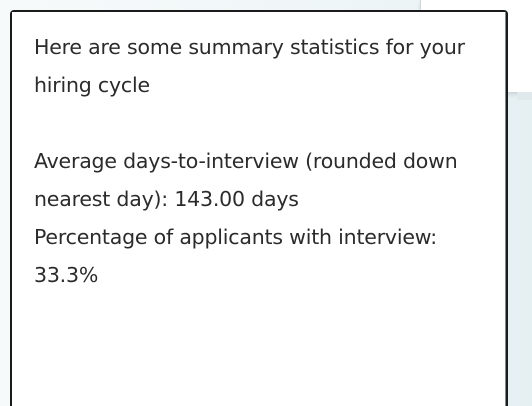 The image size is (532, 406). I want to click on blank-line, so click(264, 123).